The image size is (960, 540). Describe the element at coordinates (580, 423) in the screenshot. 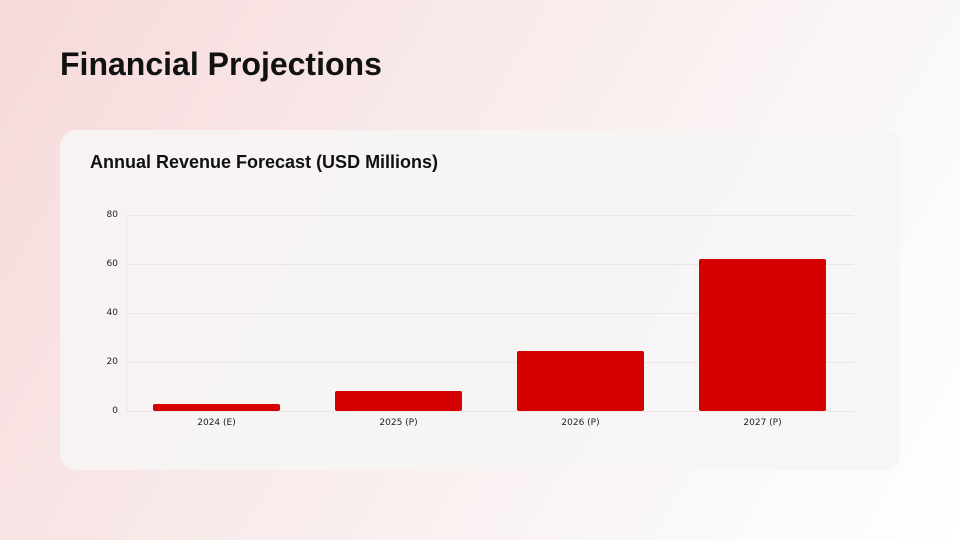

I see `x-tick-label: 2026 (P)` at that location.